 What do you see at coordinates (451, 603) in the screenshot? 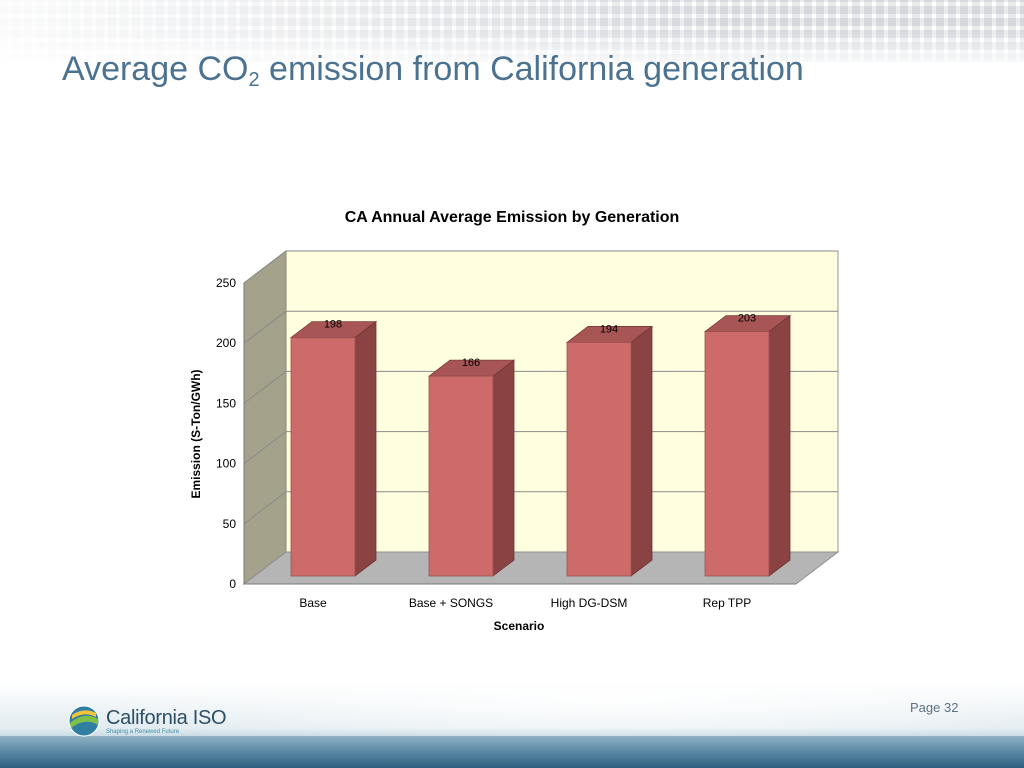
I see `x-tick-label: Base + SONGS` at bounding box center [451, 603].